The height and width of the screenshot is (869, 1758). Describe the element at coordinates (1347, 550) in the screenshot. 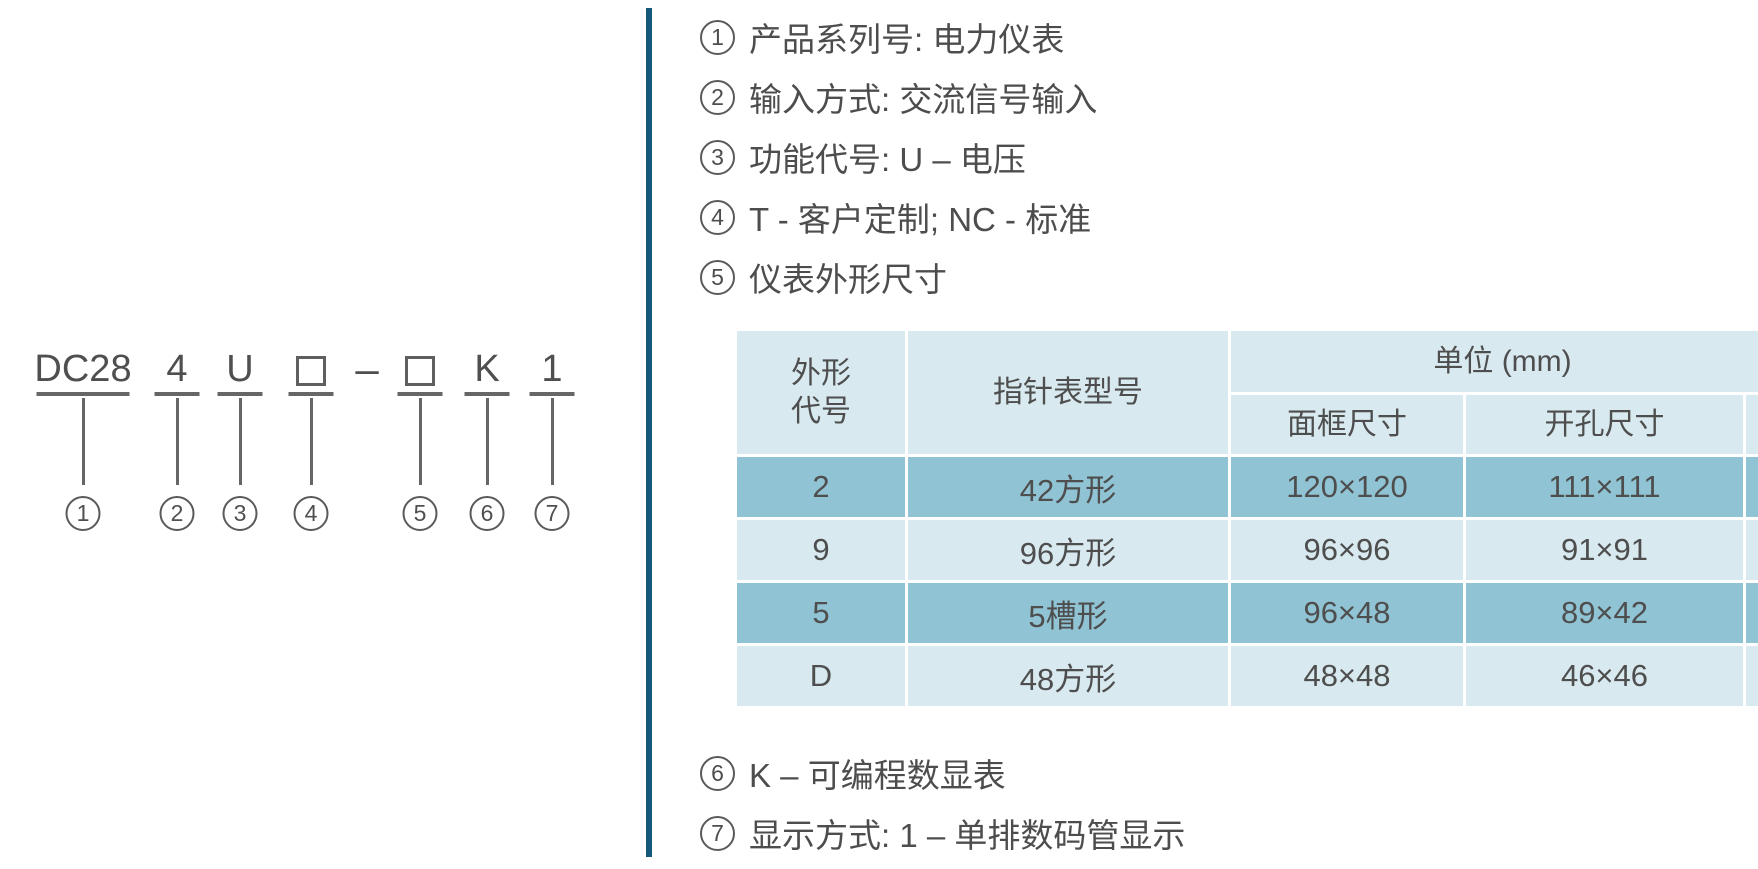

I see `row-2-frame: 96×96` at that location.